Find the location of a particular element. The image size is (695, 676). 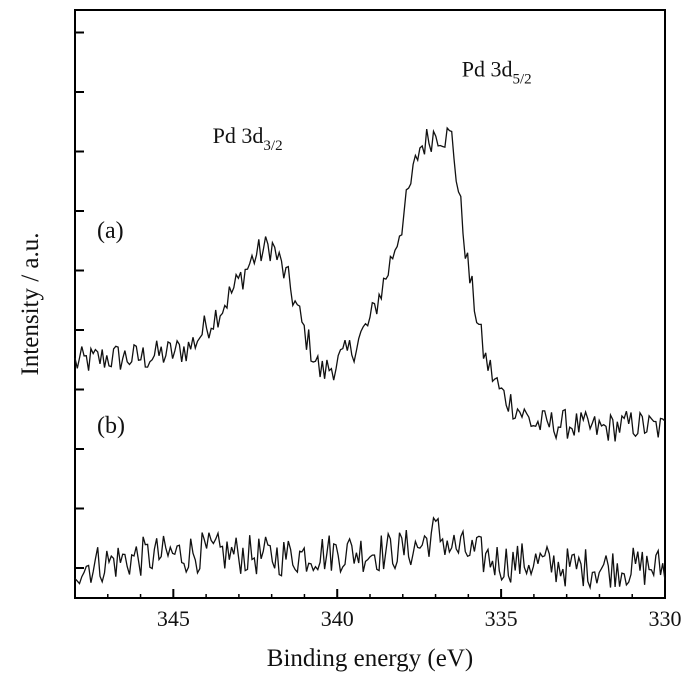

series-line is located at coordinates (370, 553).